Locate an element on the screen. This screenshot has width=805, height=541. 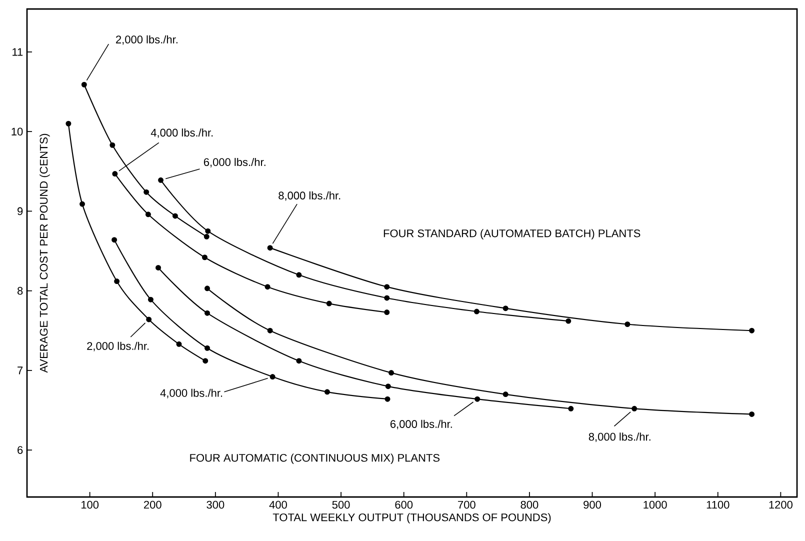
x-tick-label: 900 is located at coordinates (593, 504).